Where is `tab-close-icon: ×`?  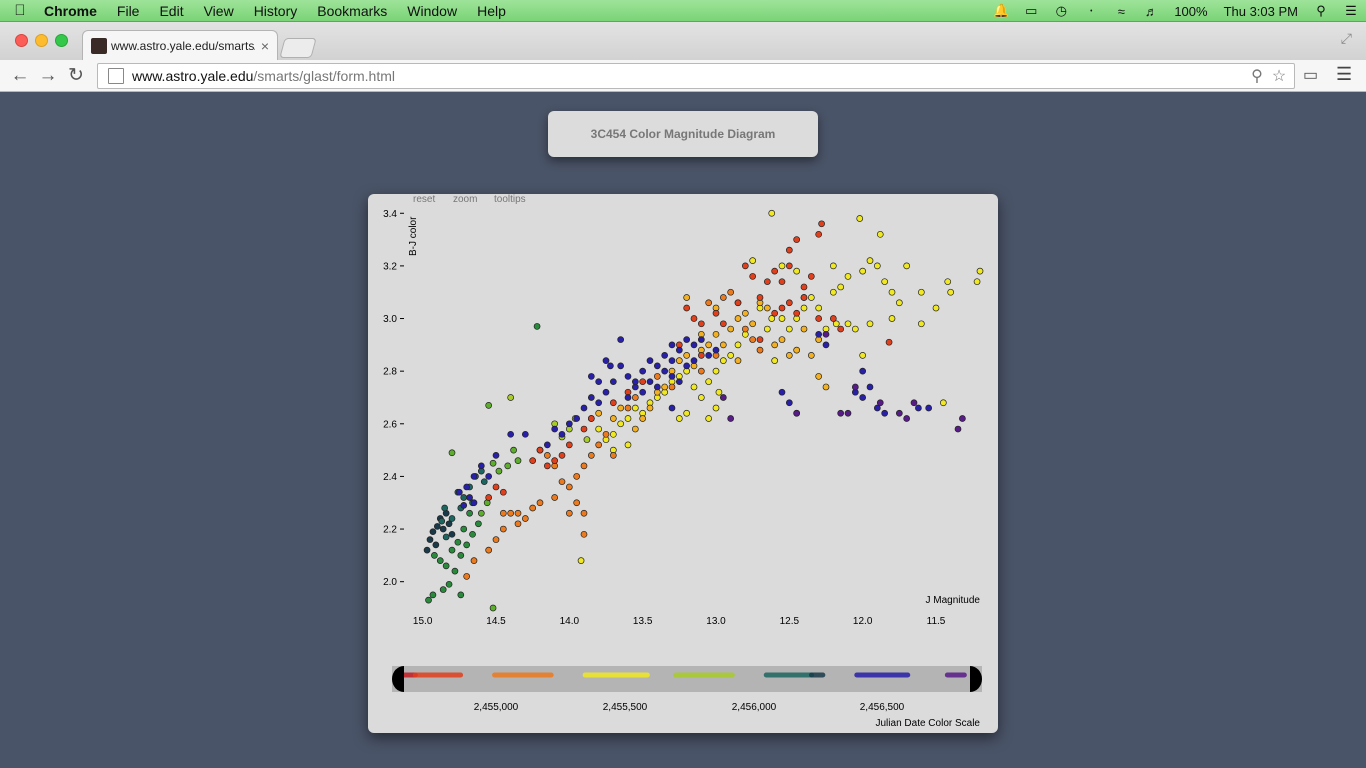
tab-close-icon: × is located at coordinates (264, 45).